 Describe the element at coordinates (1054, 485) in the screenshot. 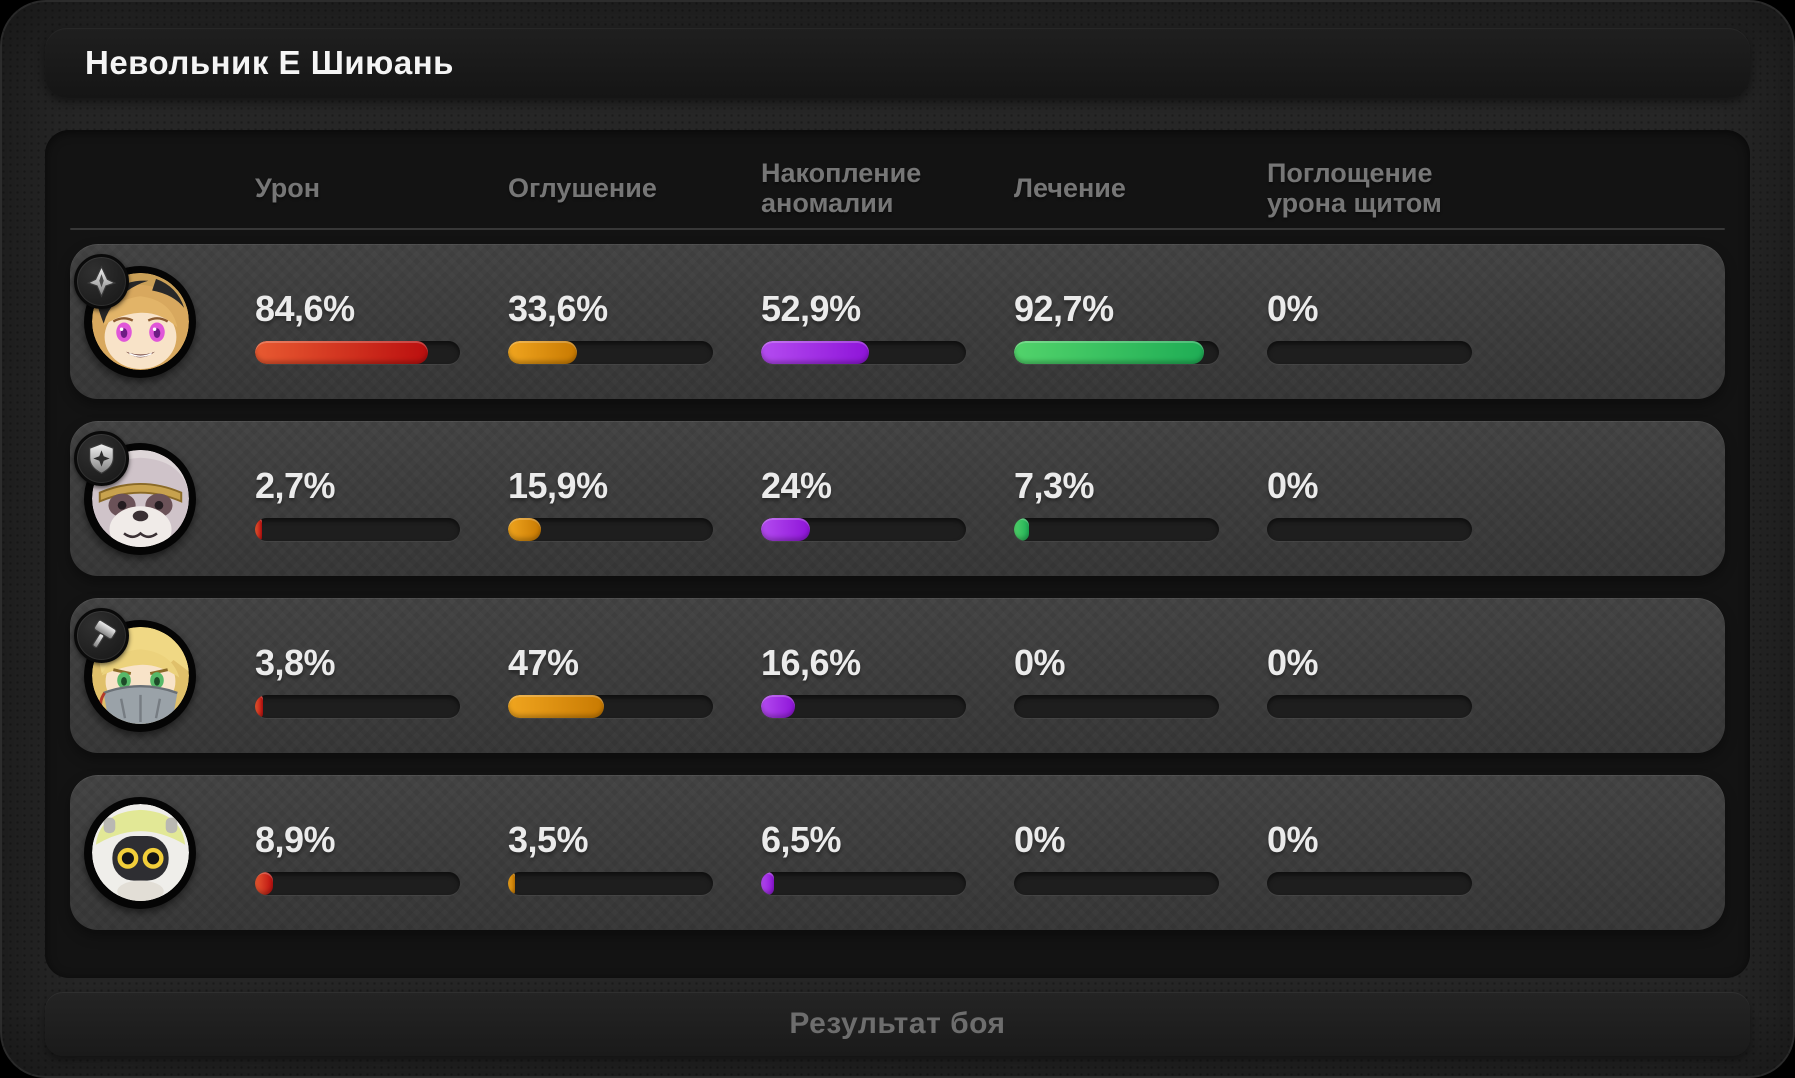

I see `stat-value: 7,3%` at that location.